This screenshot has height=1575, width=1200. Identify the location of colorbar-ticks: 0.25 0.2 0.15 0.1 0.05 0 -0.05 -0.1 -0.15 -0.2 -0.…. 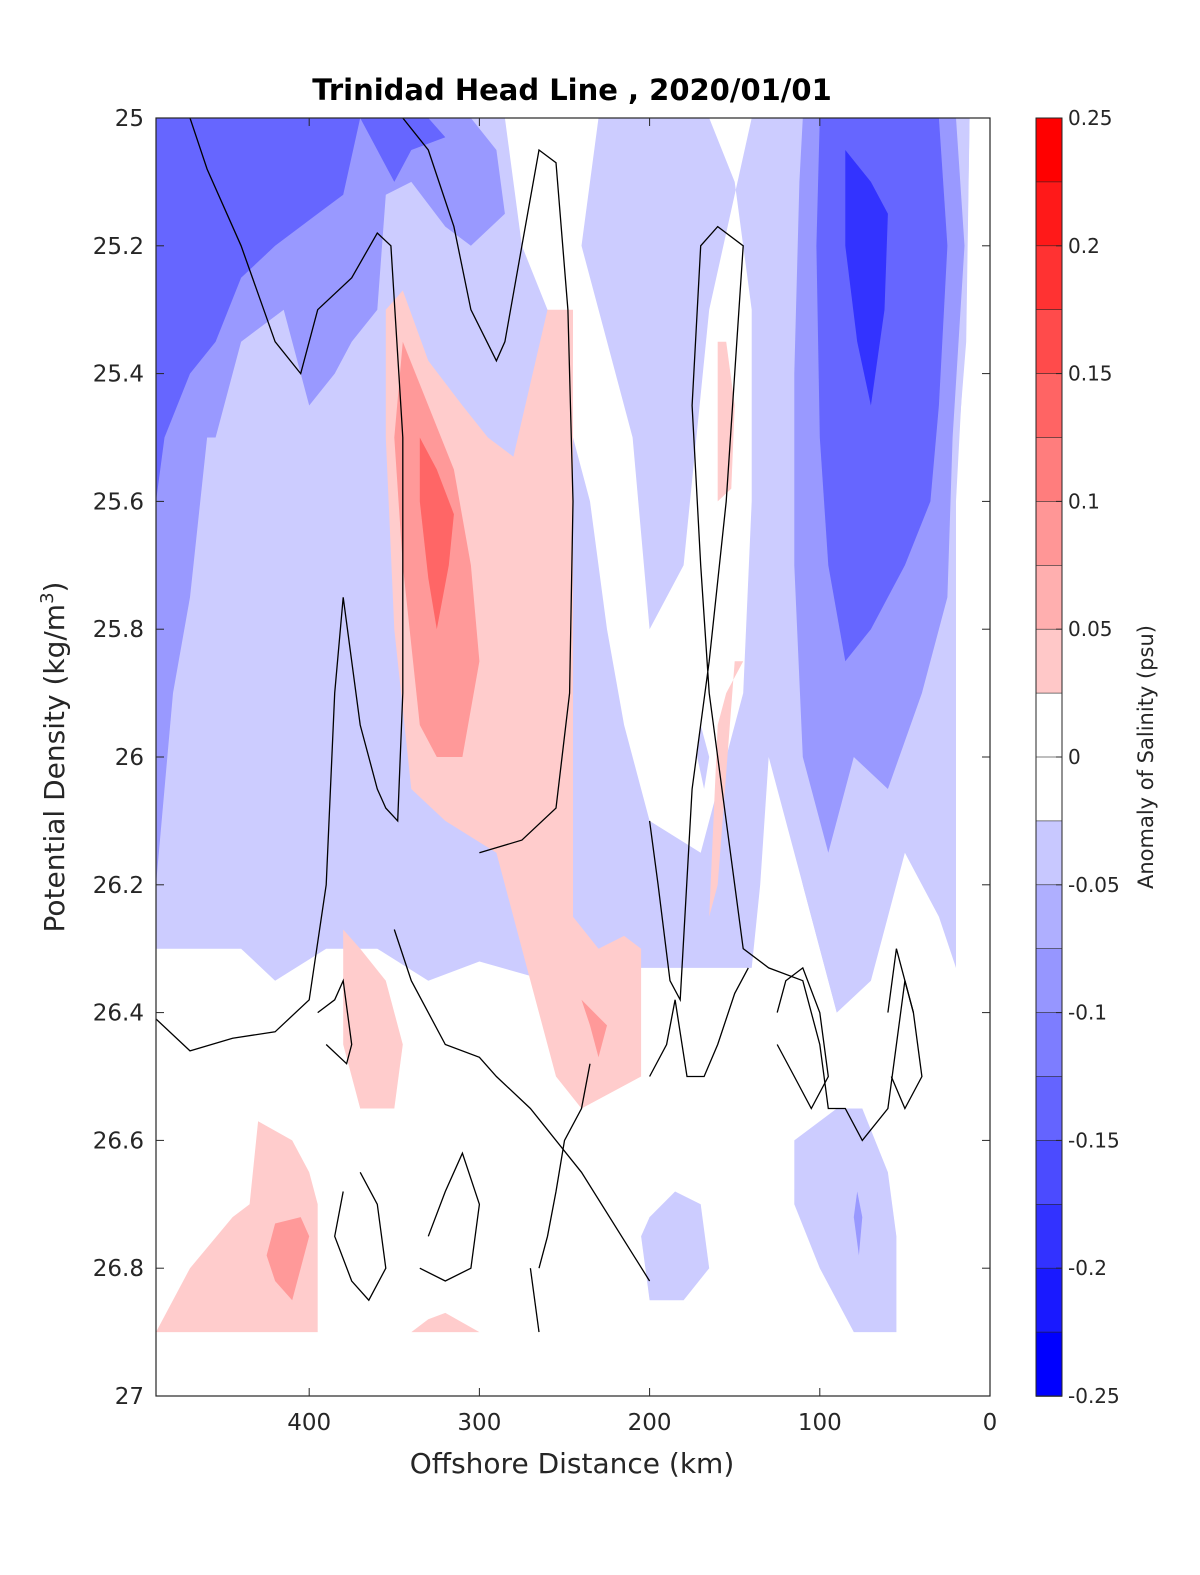
(1088, 757).